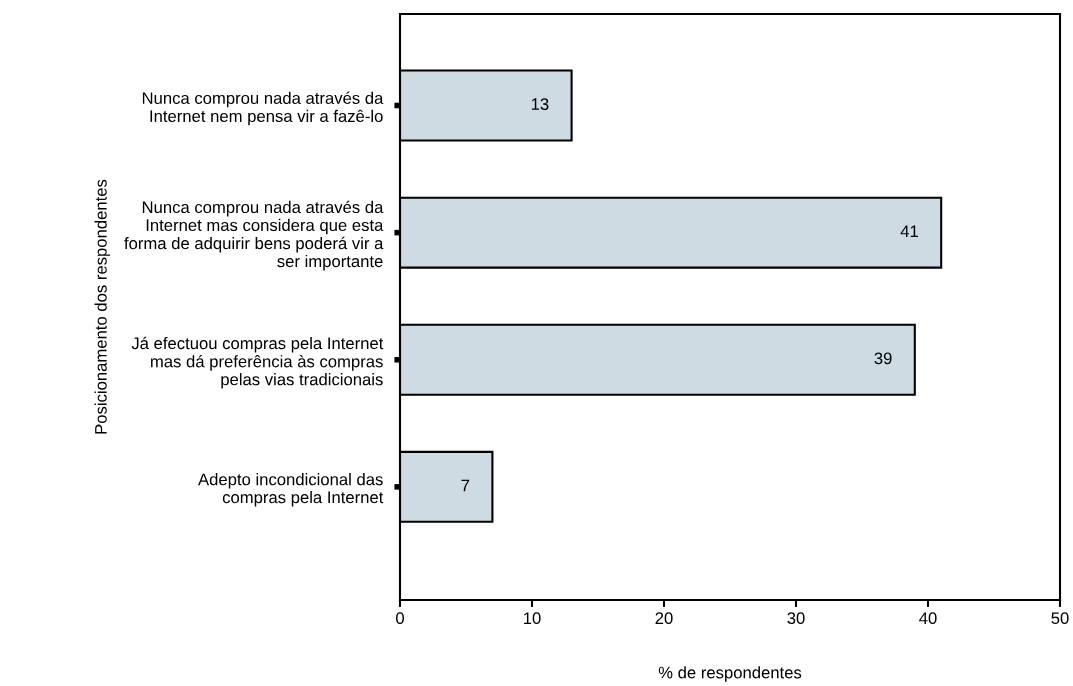 The height and width of the screenshot is (686, 1073). What do you see at coordinates (465, 485) in the screenshot?
I see `data-label: 7` at bounding box center [465, 485].